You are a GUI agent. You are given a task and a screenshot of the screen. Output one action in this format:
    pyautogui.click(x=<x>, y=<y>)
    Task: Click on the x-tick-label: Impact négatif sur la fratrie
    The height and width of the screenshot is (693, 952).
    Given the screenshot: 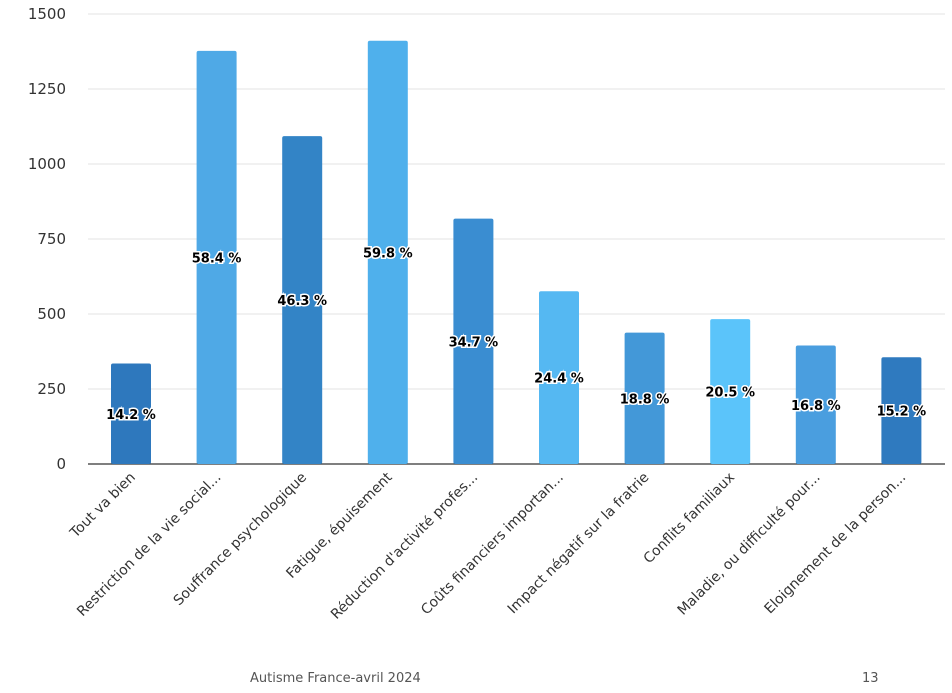 What is the action you would take?
    pyautogui.click(x=579, y=544)
    